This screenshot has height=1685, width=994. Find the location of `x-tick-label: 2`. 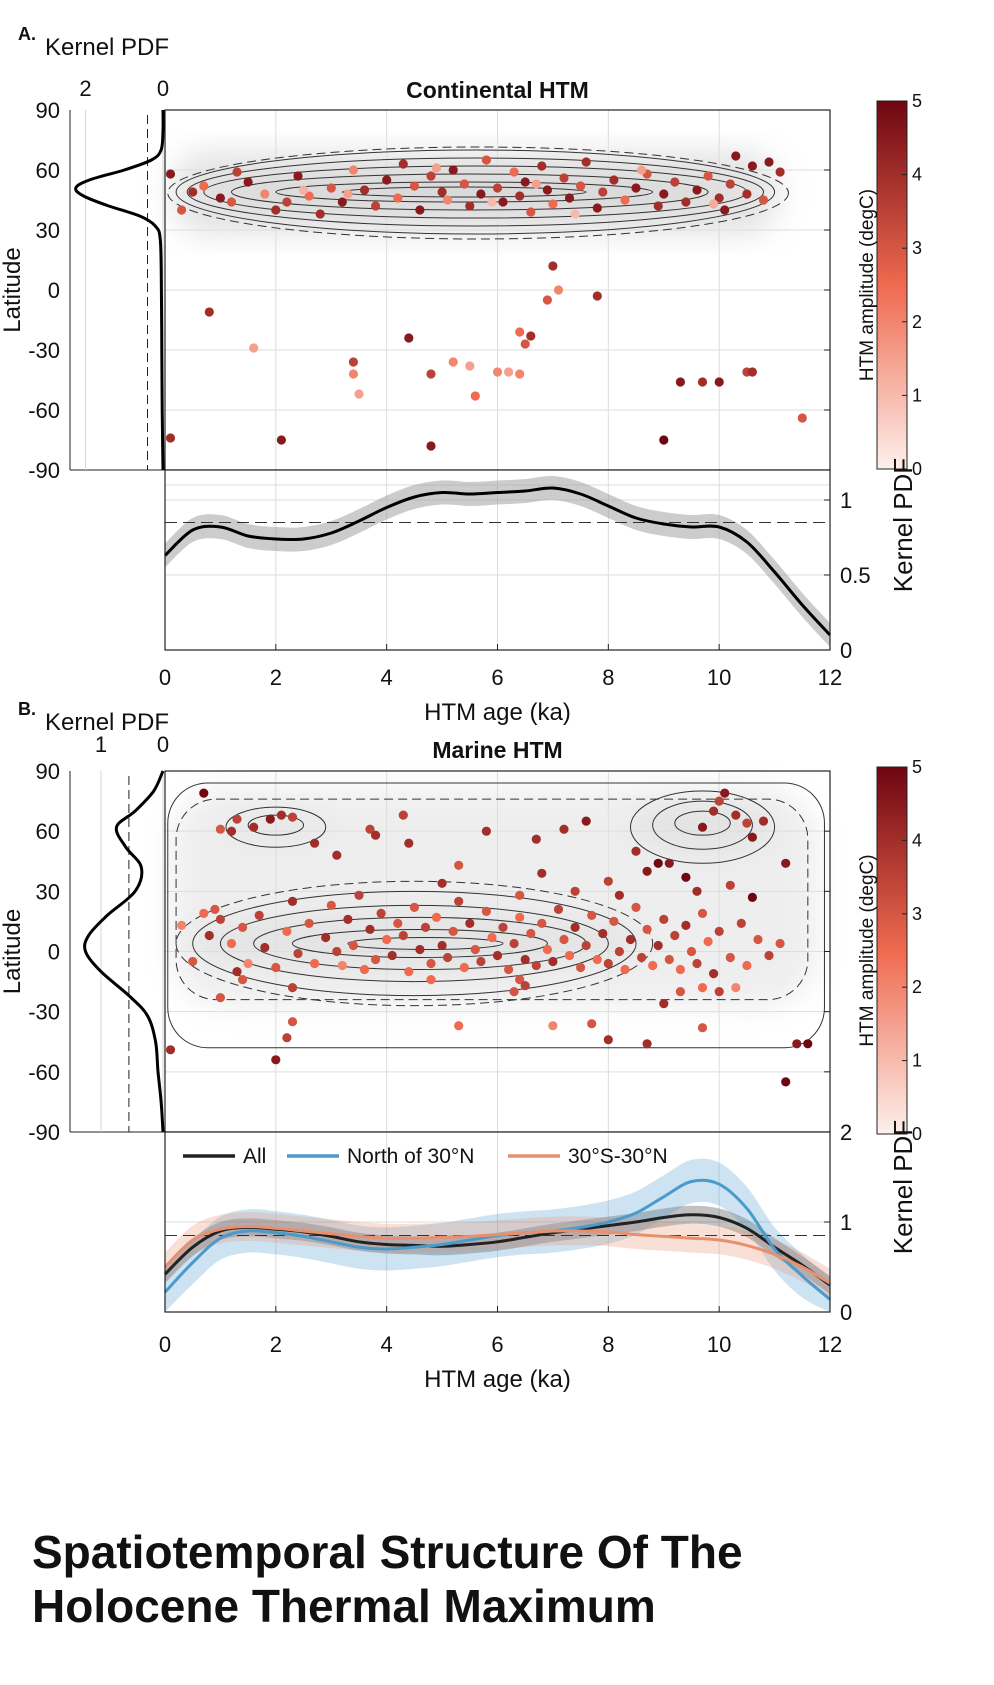

x-tick-label: 2 is located at coordinates (276, 677).